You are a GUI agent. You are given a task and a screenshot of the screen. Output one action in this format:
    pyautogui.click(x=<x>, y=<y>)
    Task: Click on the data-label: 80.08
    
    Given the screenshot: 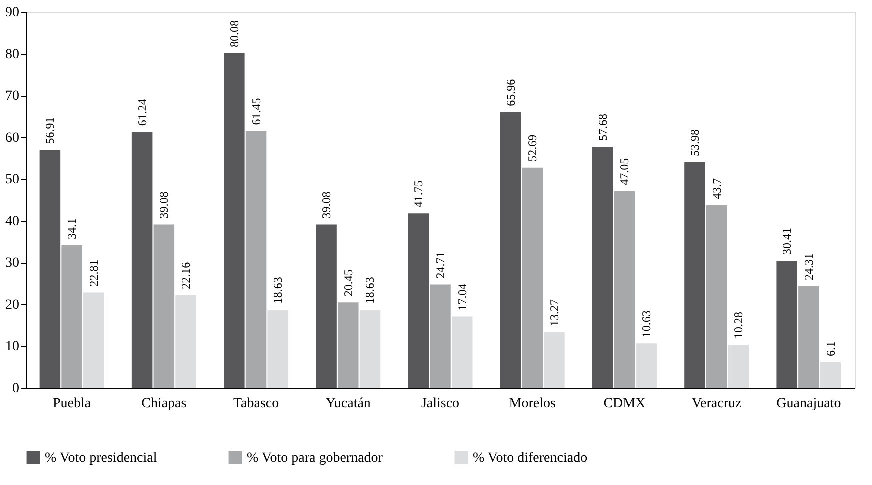 What is the action you would take?
    pyautogui.click(x=234, y=34)
    